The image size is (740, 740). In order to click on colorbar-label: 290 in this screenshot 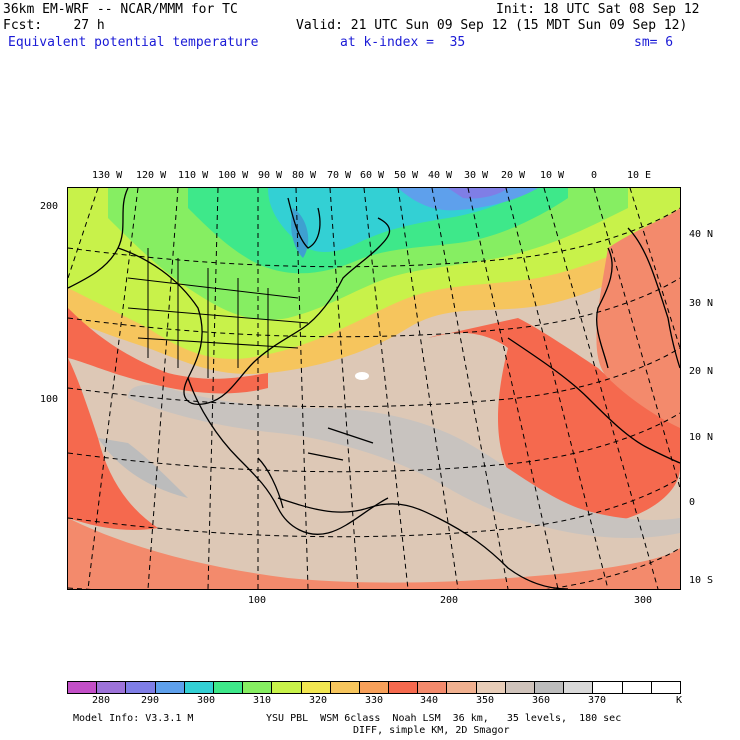, I will do `click(150, 700)`.